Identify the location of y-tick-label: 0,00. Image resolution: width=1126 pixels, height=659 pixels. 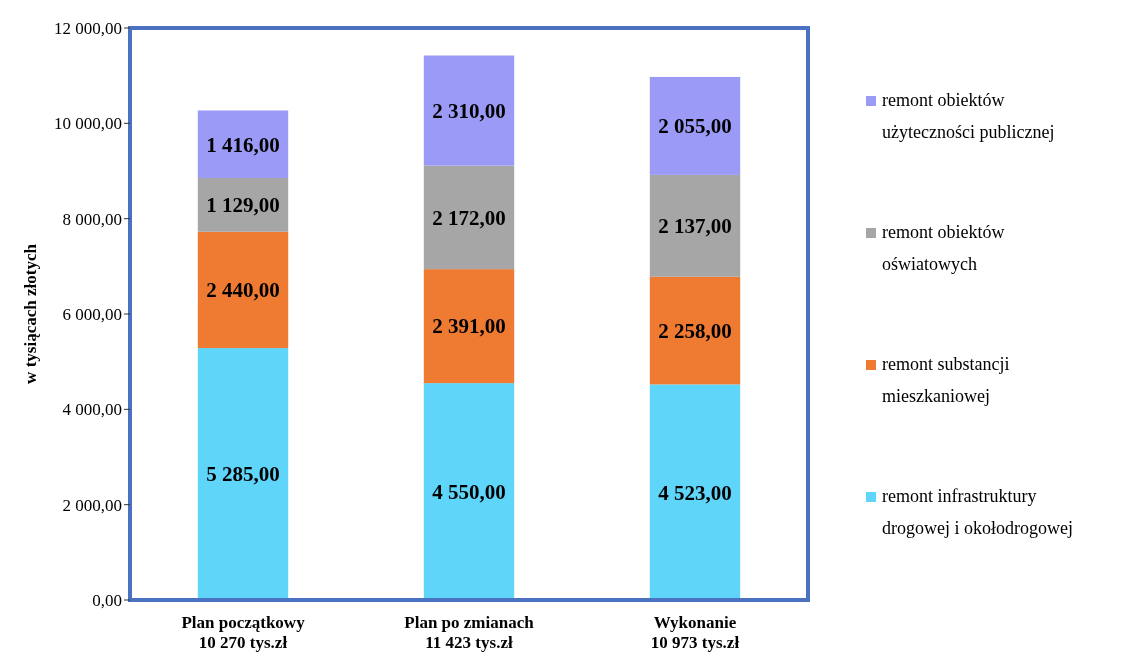
(107, 600).